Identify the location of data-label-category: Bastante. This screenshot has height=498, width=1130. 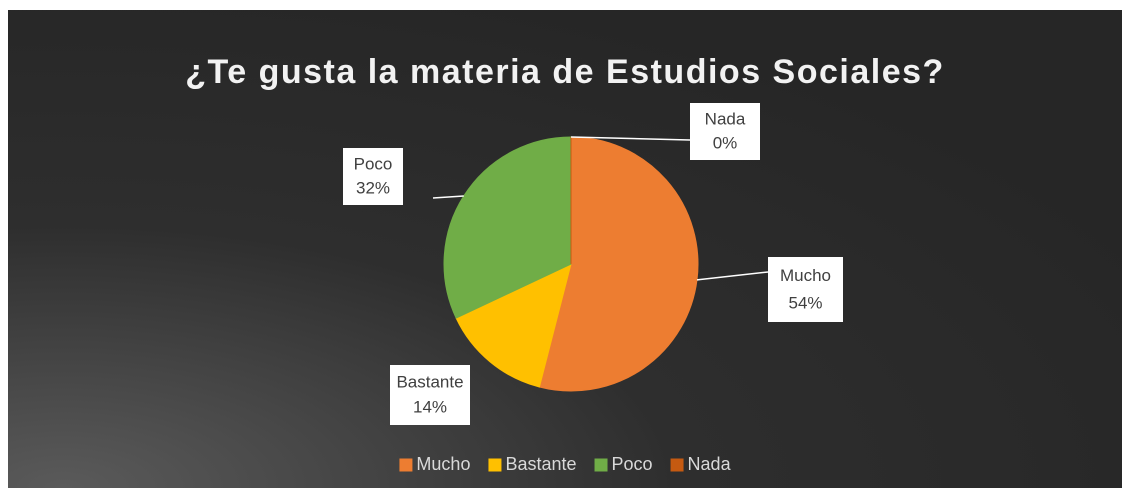
(429, 381).